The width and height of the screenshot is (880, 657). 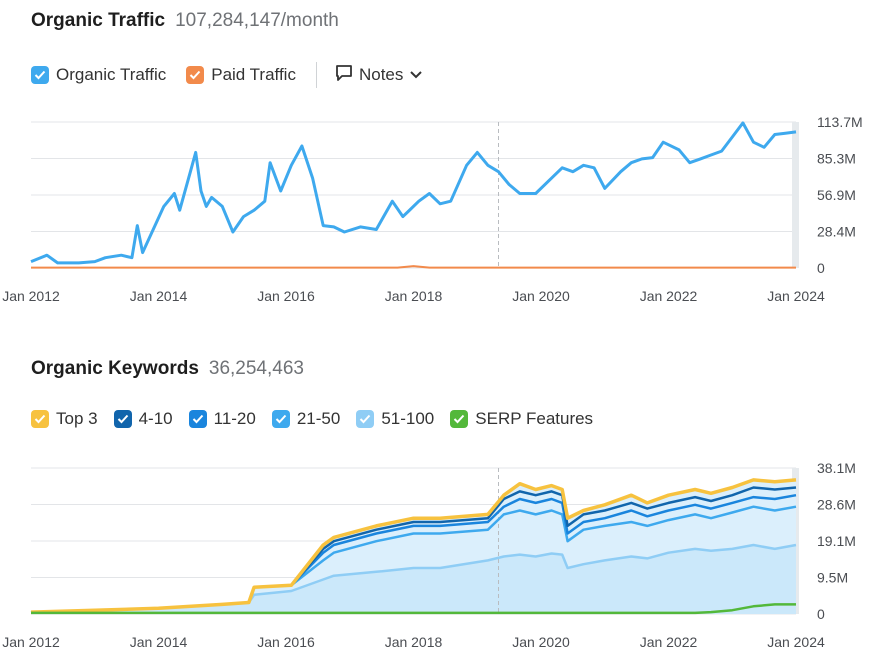 What do you see at coordinates (840, 122) in the screenshot?
I see `y-tick-label: 113.7M` at bounding box center [840, 122].